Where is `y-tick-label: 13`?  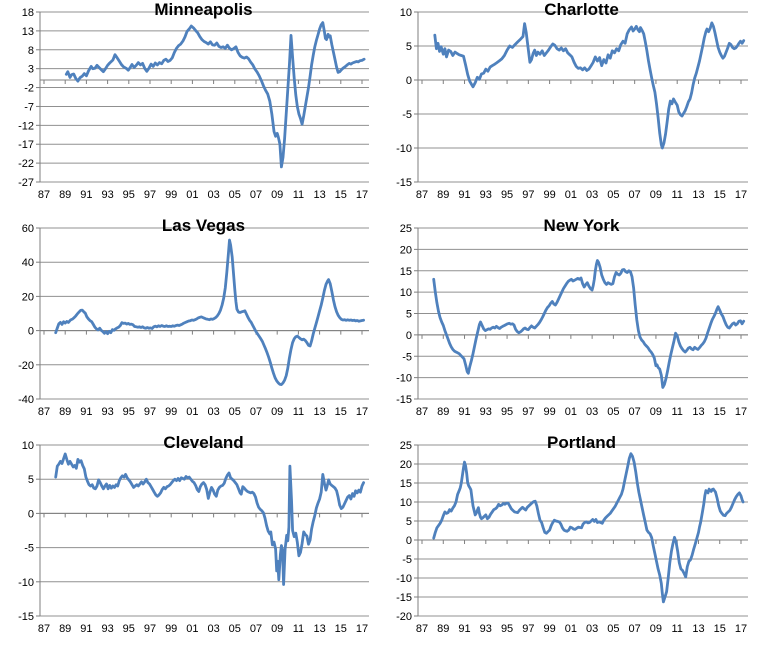 y-tick-label: 13 is located at coordinates (28, 32).